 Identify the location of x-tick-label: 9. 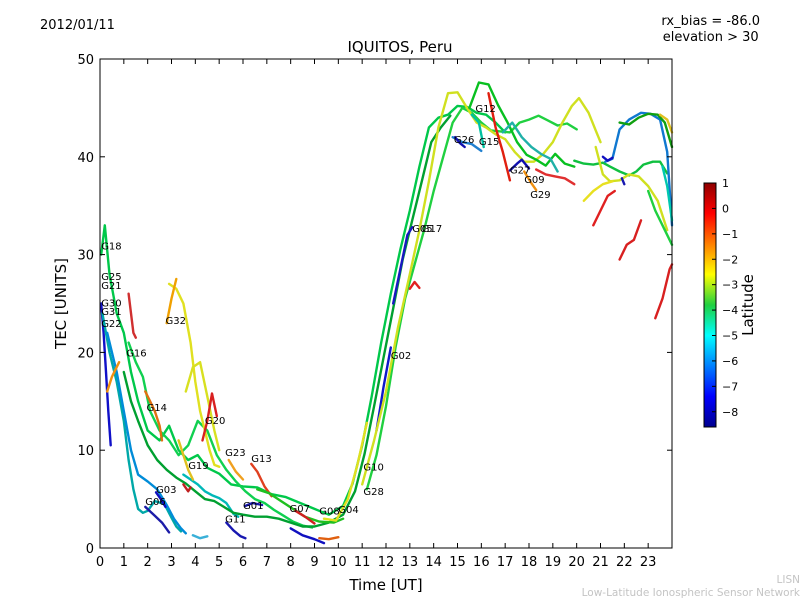
(314, 562).